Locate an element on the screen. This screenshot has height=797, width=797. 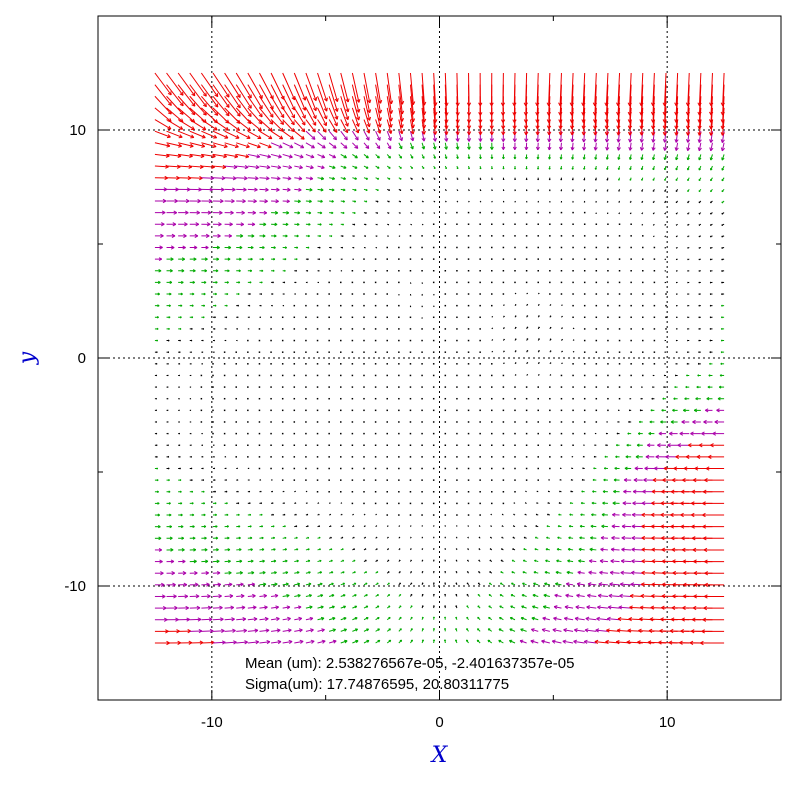
vector-arrow-1940 is located at coordinates (619, 201).